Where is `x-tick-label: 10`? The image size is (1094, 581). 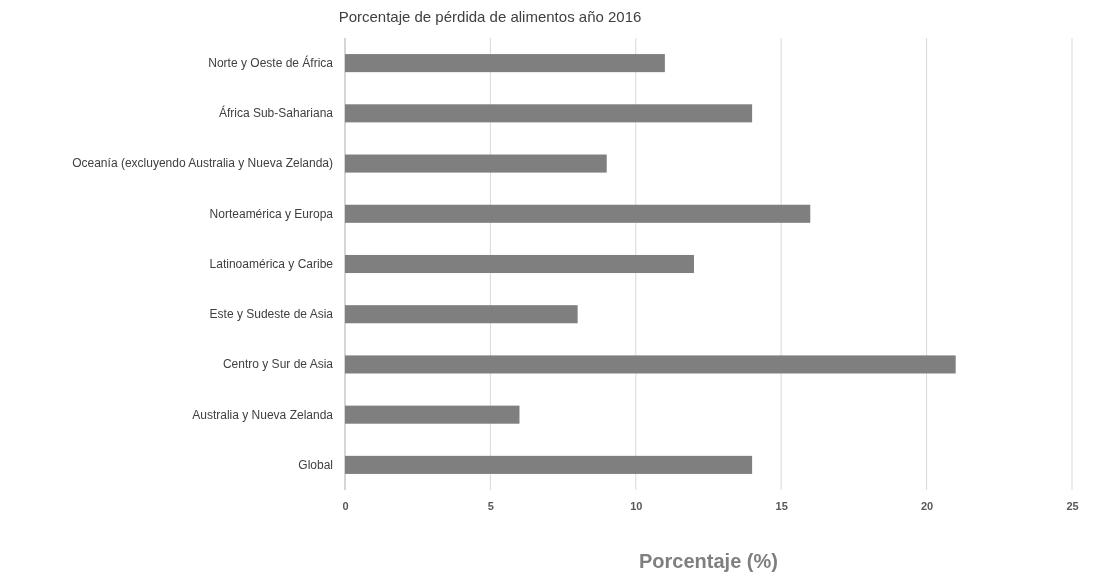 x-tick-label: 10 is located at coordinates (636, 505).